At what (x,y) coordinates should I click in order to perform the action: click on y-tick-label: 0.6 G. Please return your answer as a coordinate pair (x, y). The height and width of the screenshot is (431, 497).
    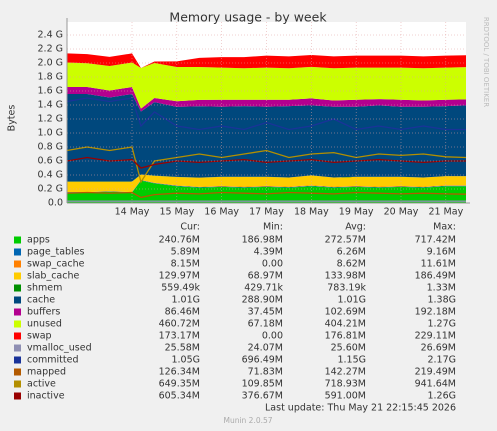
    Looking at the image, I should click on (51, 161).